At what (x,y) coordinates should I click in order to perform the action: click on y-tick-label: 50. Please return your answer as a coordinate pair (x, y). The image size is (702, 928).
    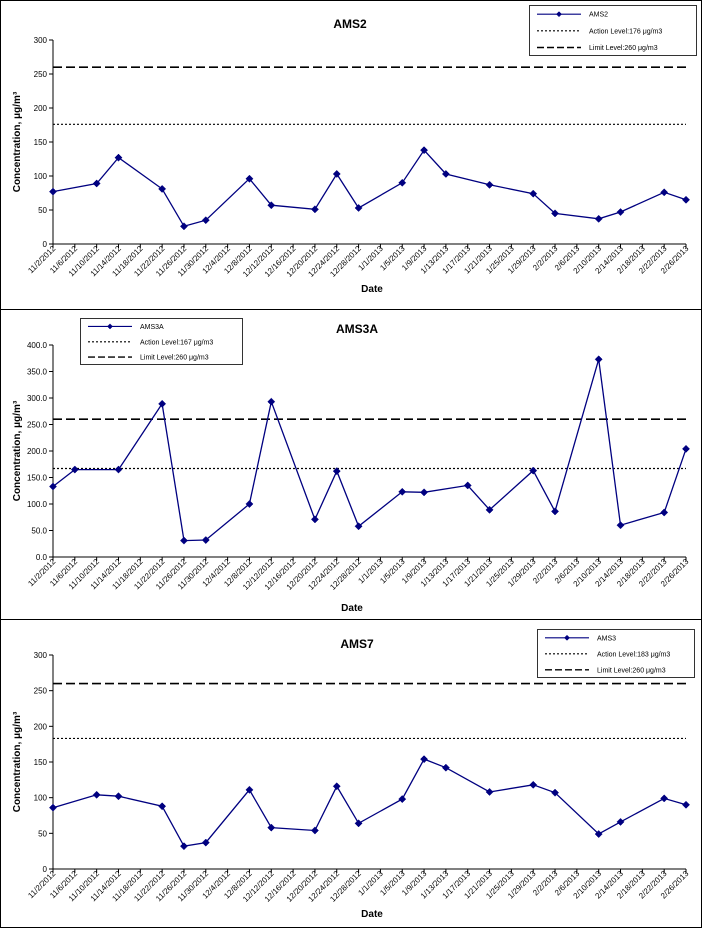
    Looking at the image, I should click on (42, 833).